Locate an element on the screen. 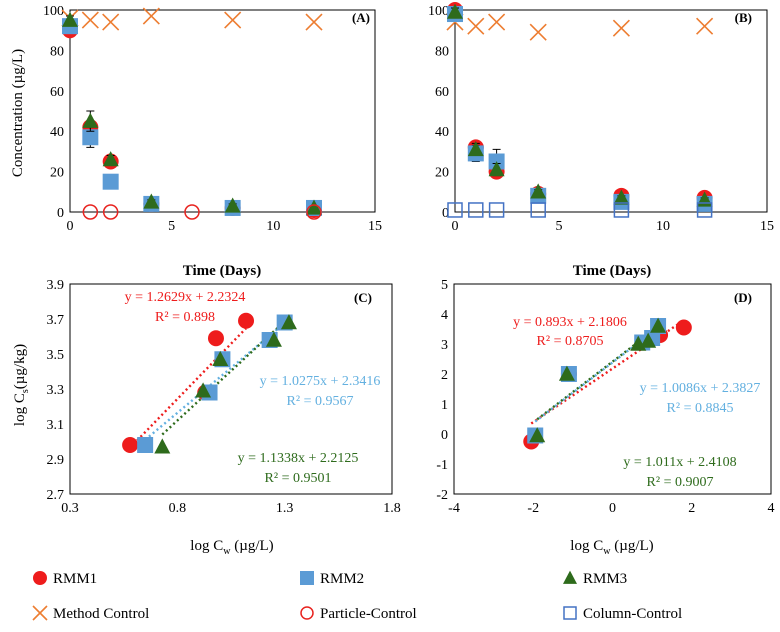 This screenshot has width=780, height=632. panel-b-ytick-label: 40 is located at coordinates (442, 132).